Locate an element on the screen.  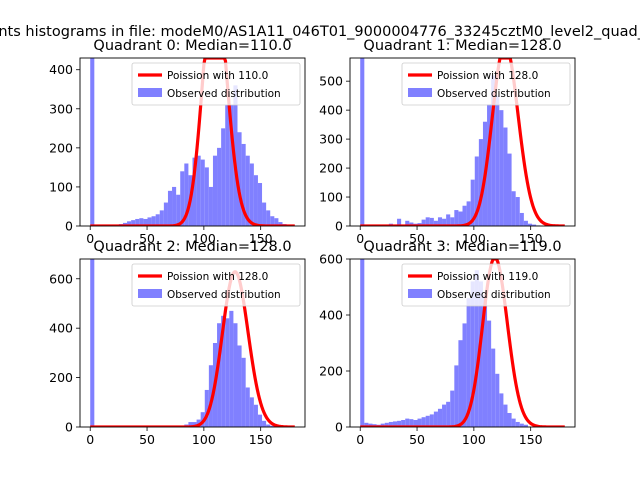
y-tick-label: 500 is located at coordinates (331, 81).